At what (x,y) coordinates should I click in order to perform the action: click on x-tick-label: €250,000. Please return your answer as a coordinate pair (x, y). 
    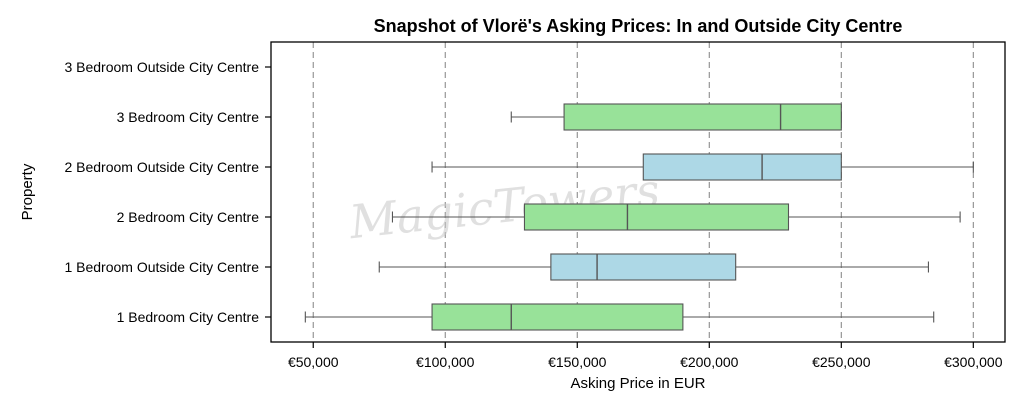
    Looking at the image, I should click on (841, 362).